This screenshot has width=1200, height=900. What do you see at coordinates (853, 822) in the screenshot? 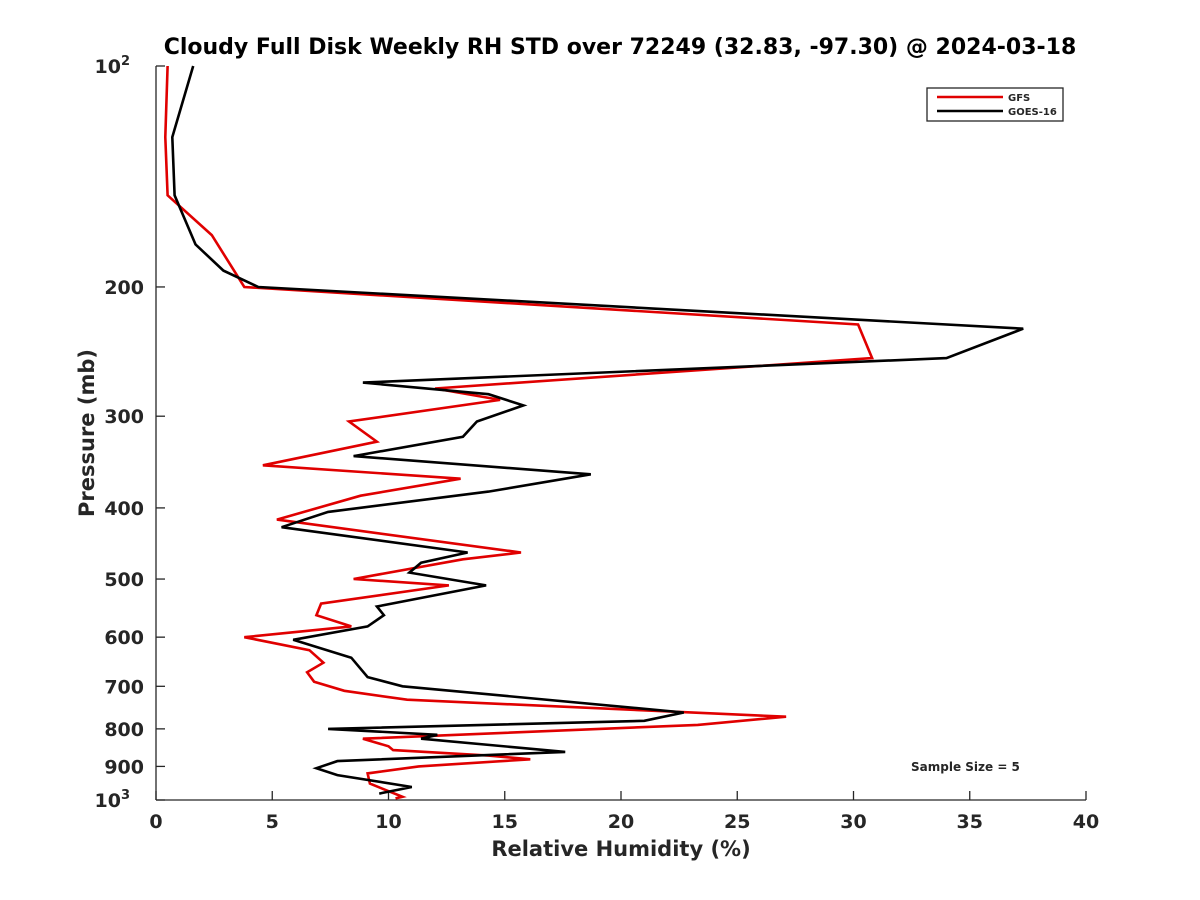
I see `x-tick-label: 30` at bounding box center [853, 822].